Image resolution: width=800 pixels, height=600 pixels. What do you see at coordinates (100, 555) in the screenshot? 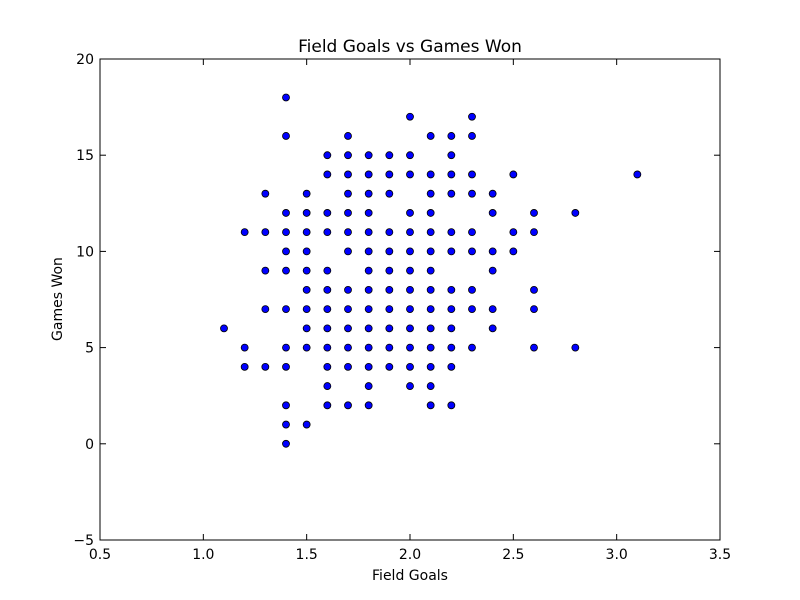
I see `x-tick-label: 0.5` at bounding box center [100, 555].